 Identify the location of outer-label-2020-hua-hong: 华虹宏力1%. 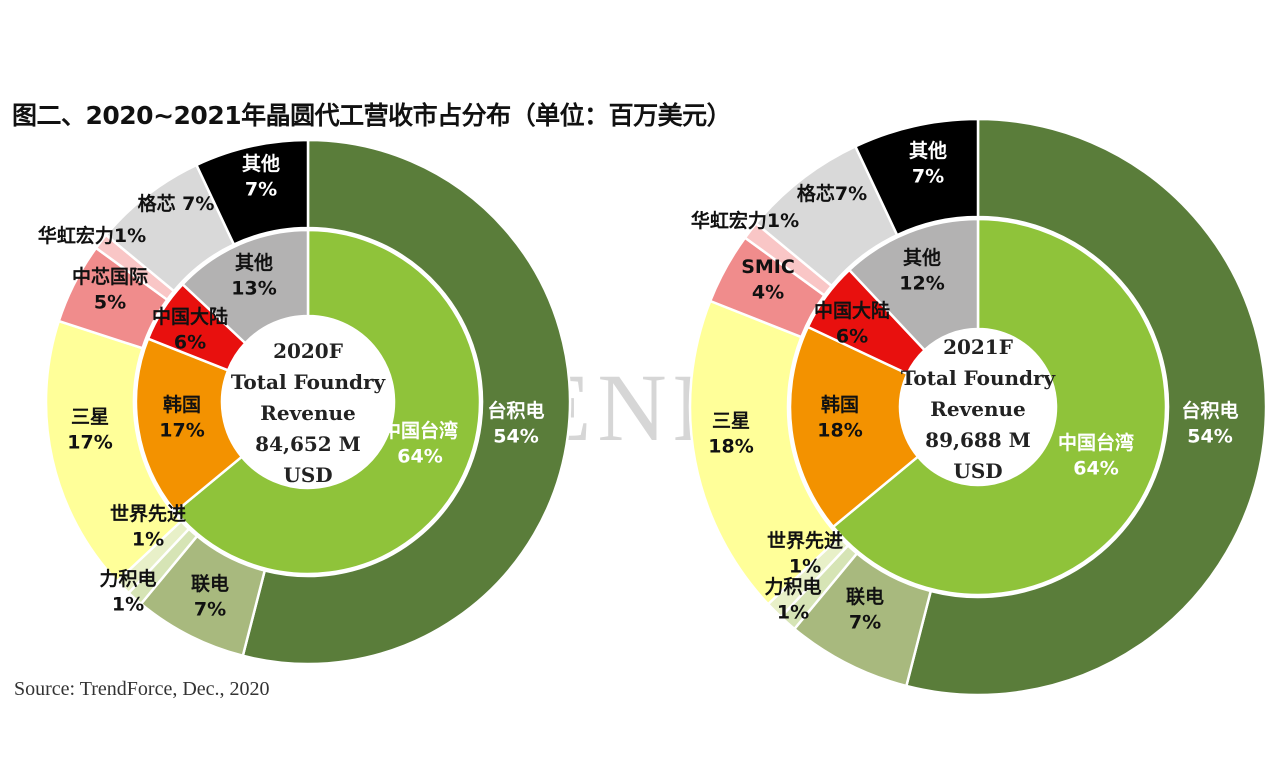
(92, 235).